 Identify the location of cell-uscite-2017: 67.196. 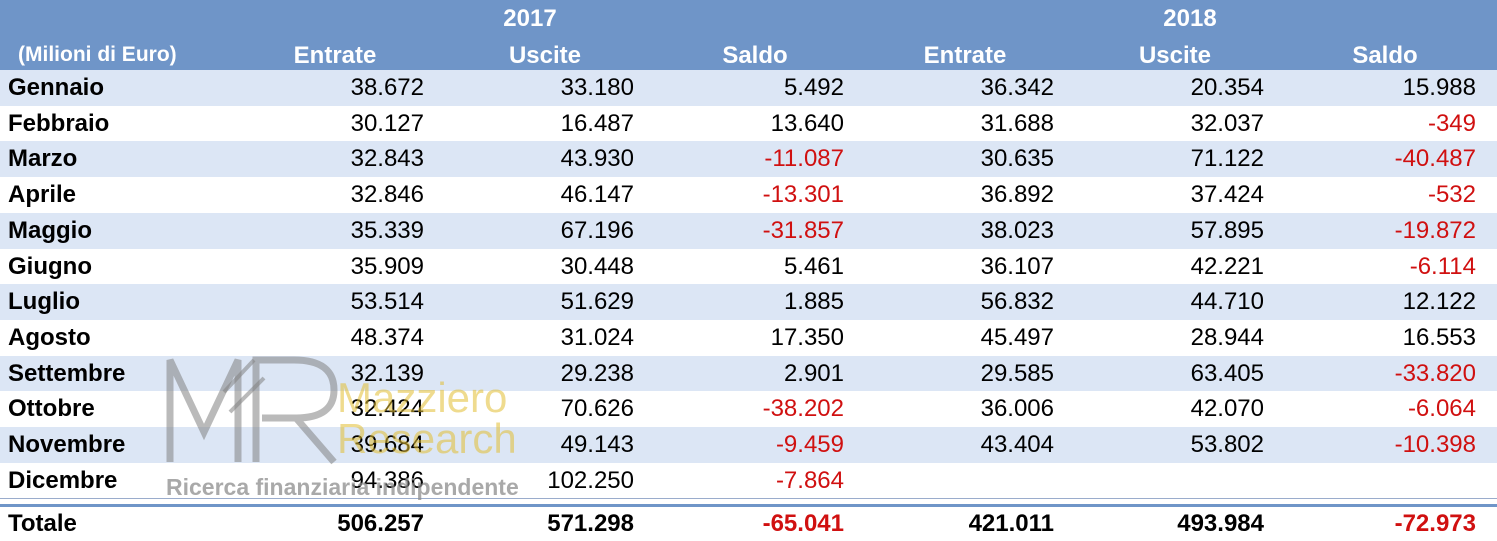
(597, 230).